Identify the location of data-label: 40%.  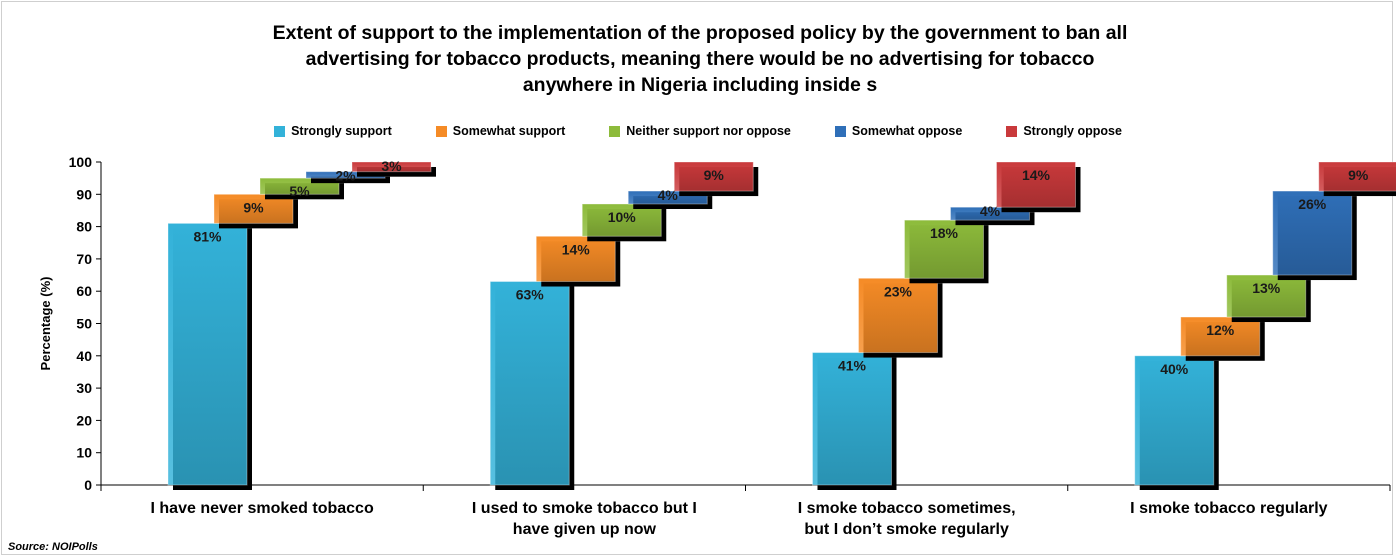
(1174, 369).